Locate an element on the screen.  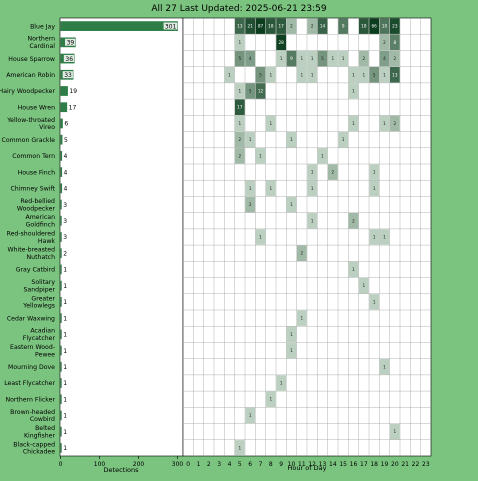
species-label: Yellowlegs is located at coordinates (38, 306).